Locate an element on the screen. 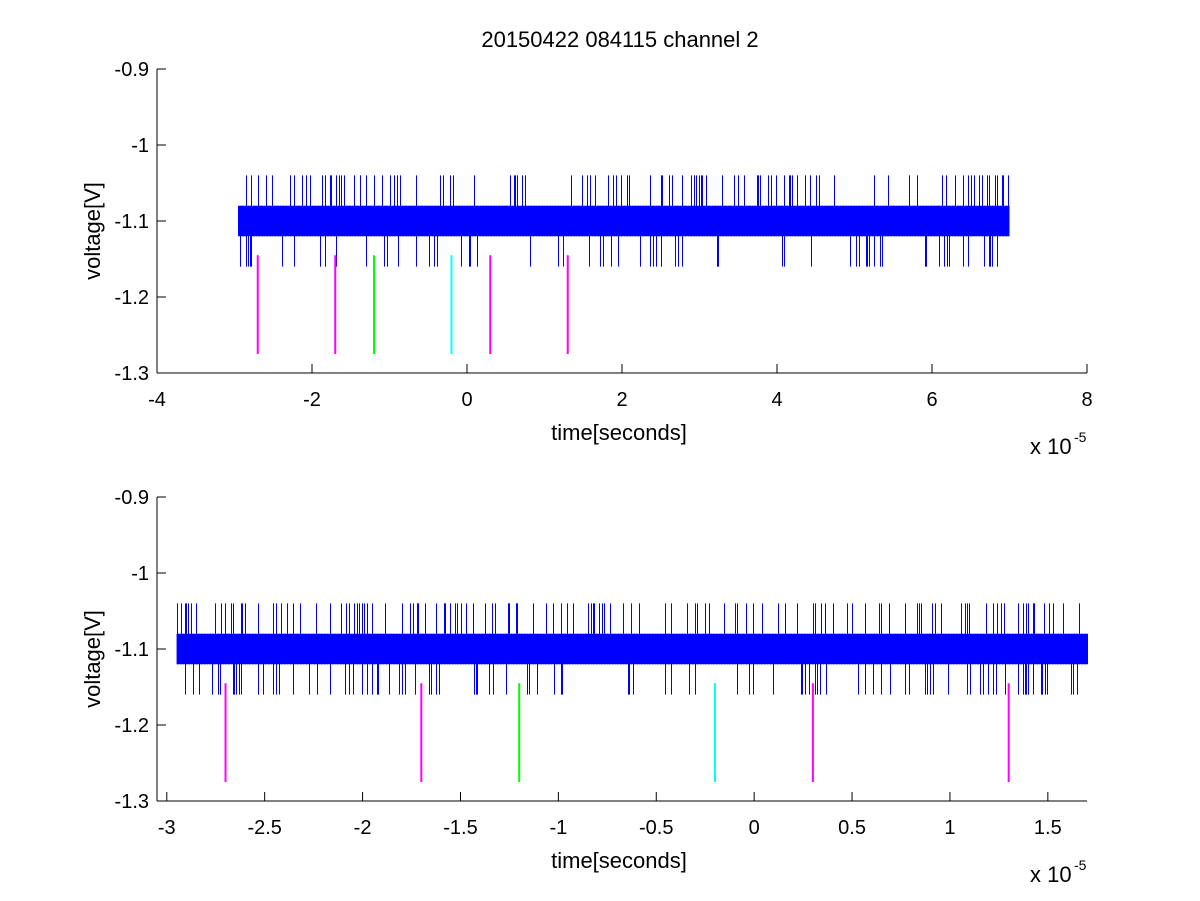  chart-1-x-multiplier-exponent: -5 is located at coordinates (1080, 865).